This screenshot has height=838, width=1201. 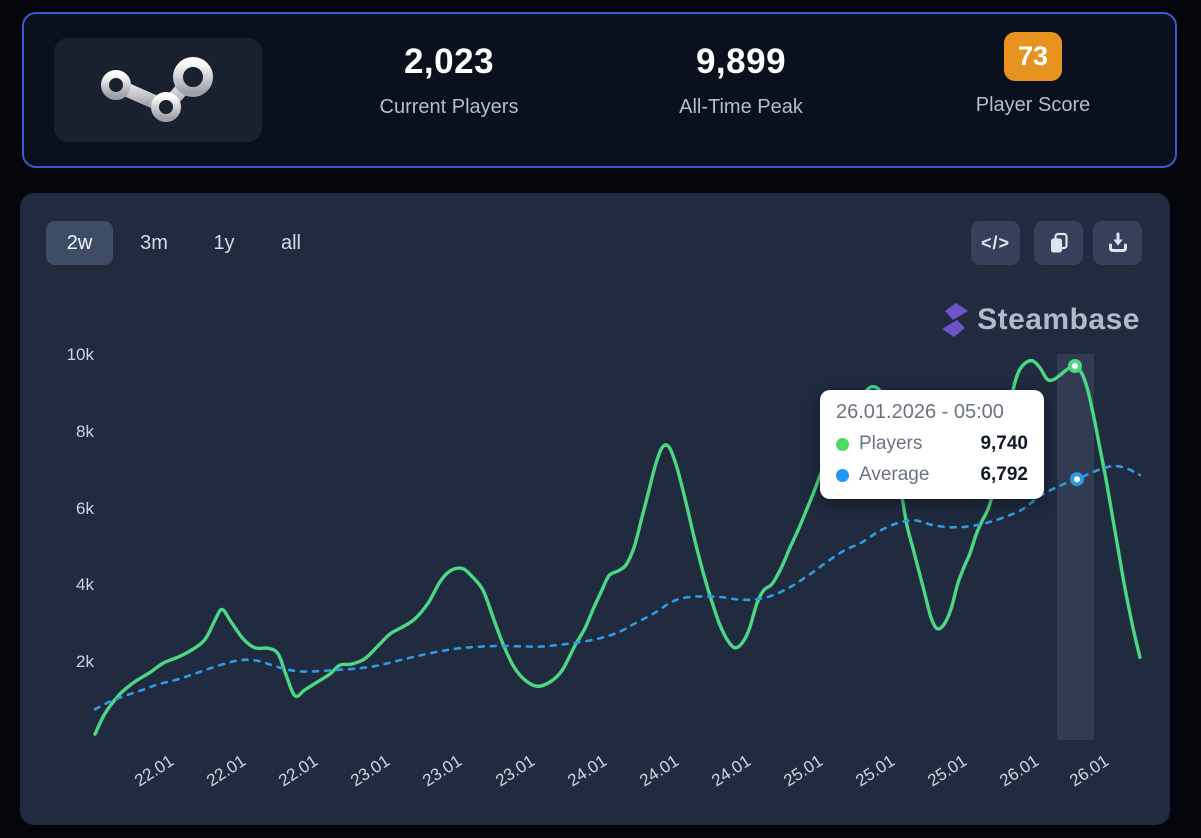 What do you see at coordinates (79, 243) in the screenshot?
I see `range-button-2w: 2w` at bounding box center [79, 243].